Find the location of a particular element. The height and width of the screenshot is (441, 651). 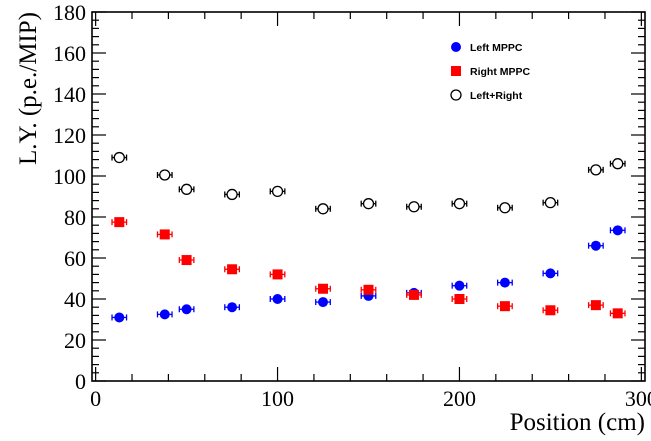

y-tick-label: 140 is located at coordinates (69, 94).